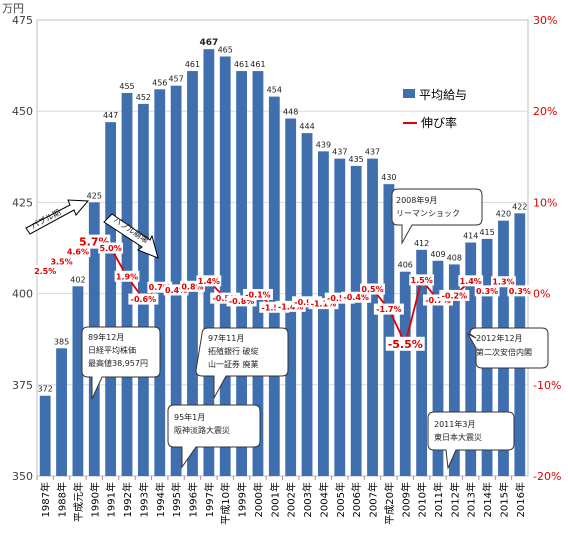  What do you see at coordinates (340, 499) in the screenshot?
I see `x-tick-label: 2005年` at bounding box center [340, 499].